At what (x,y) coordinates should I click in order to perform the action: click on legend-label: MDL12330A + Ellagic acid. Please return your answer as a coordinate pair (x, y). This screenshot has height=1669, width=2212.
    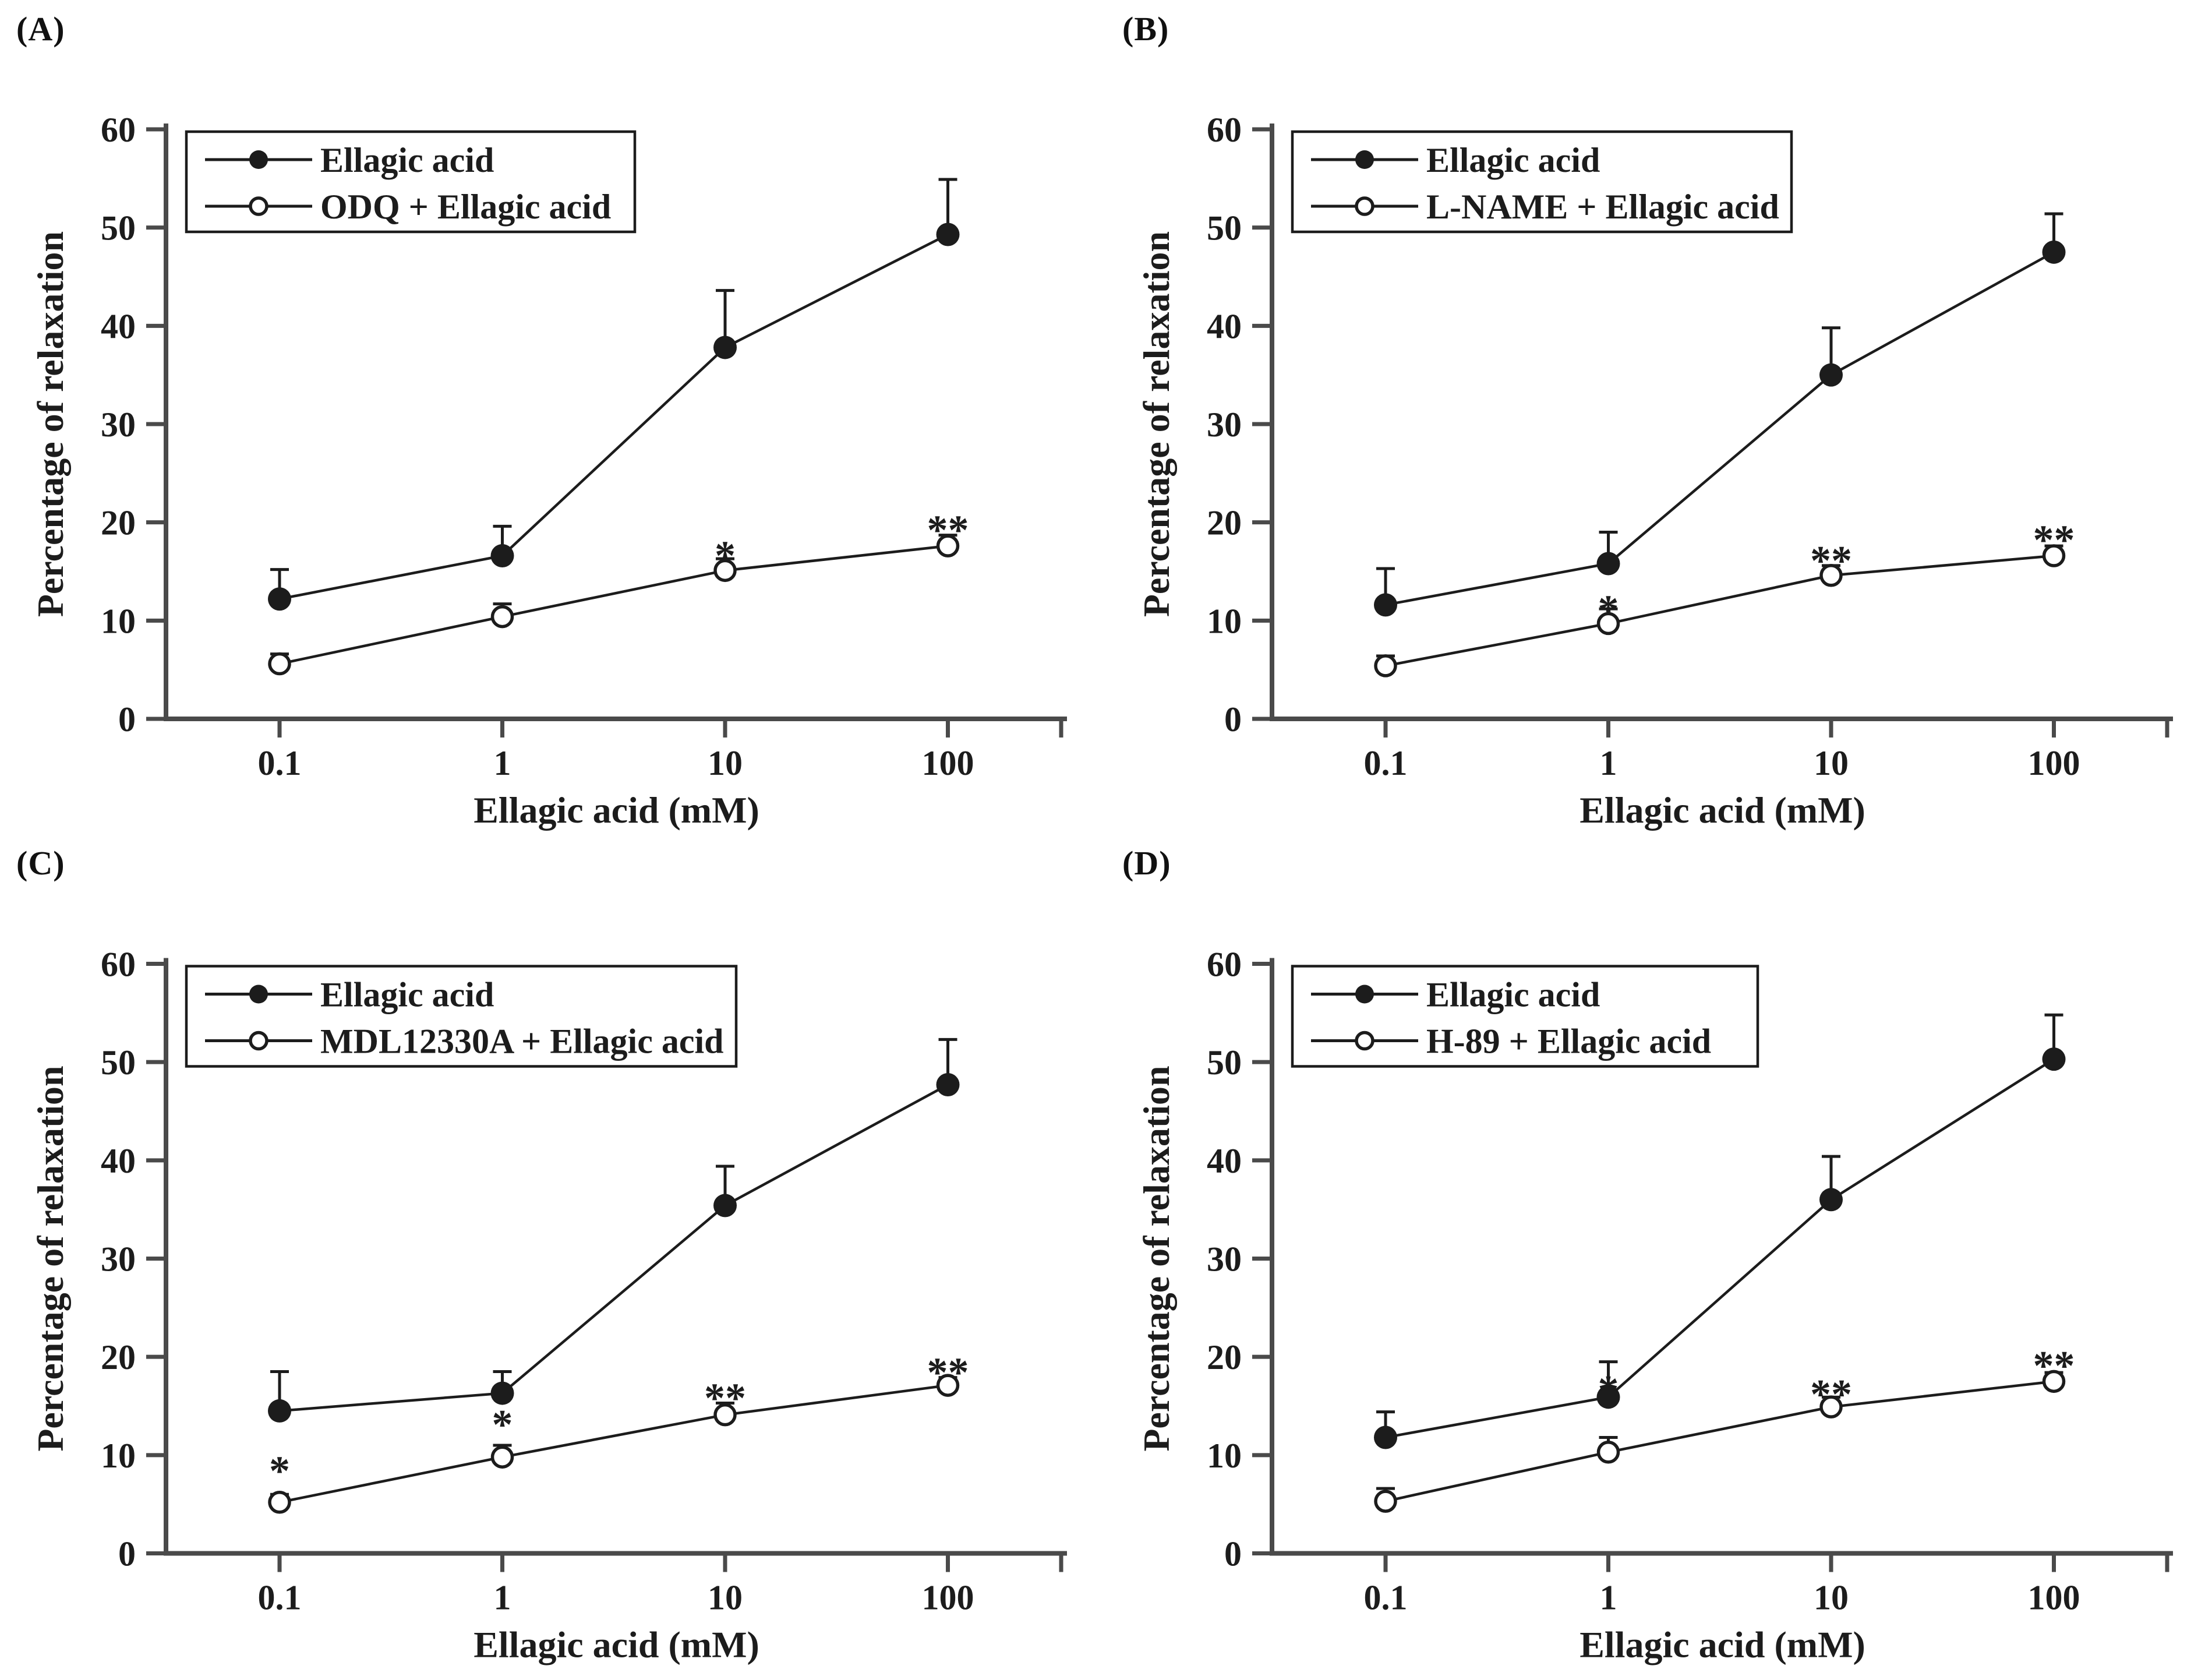
    Looking at the image, I should click on (522, 1041).